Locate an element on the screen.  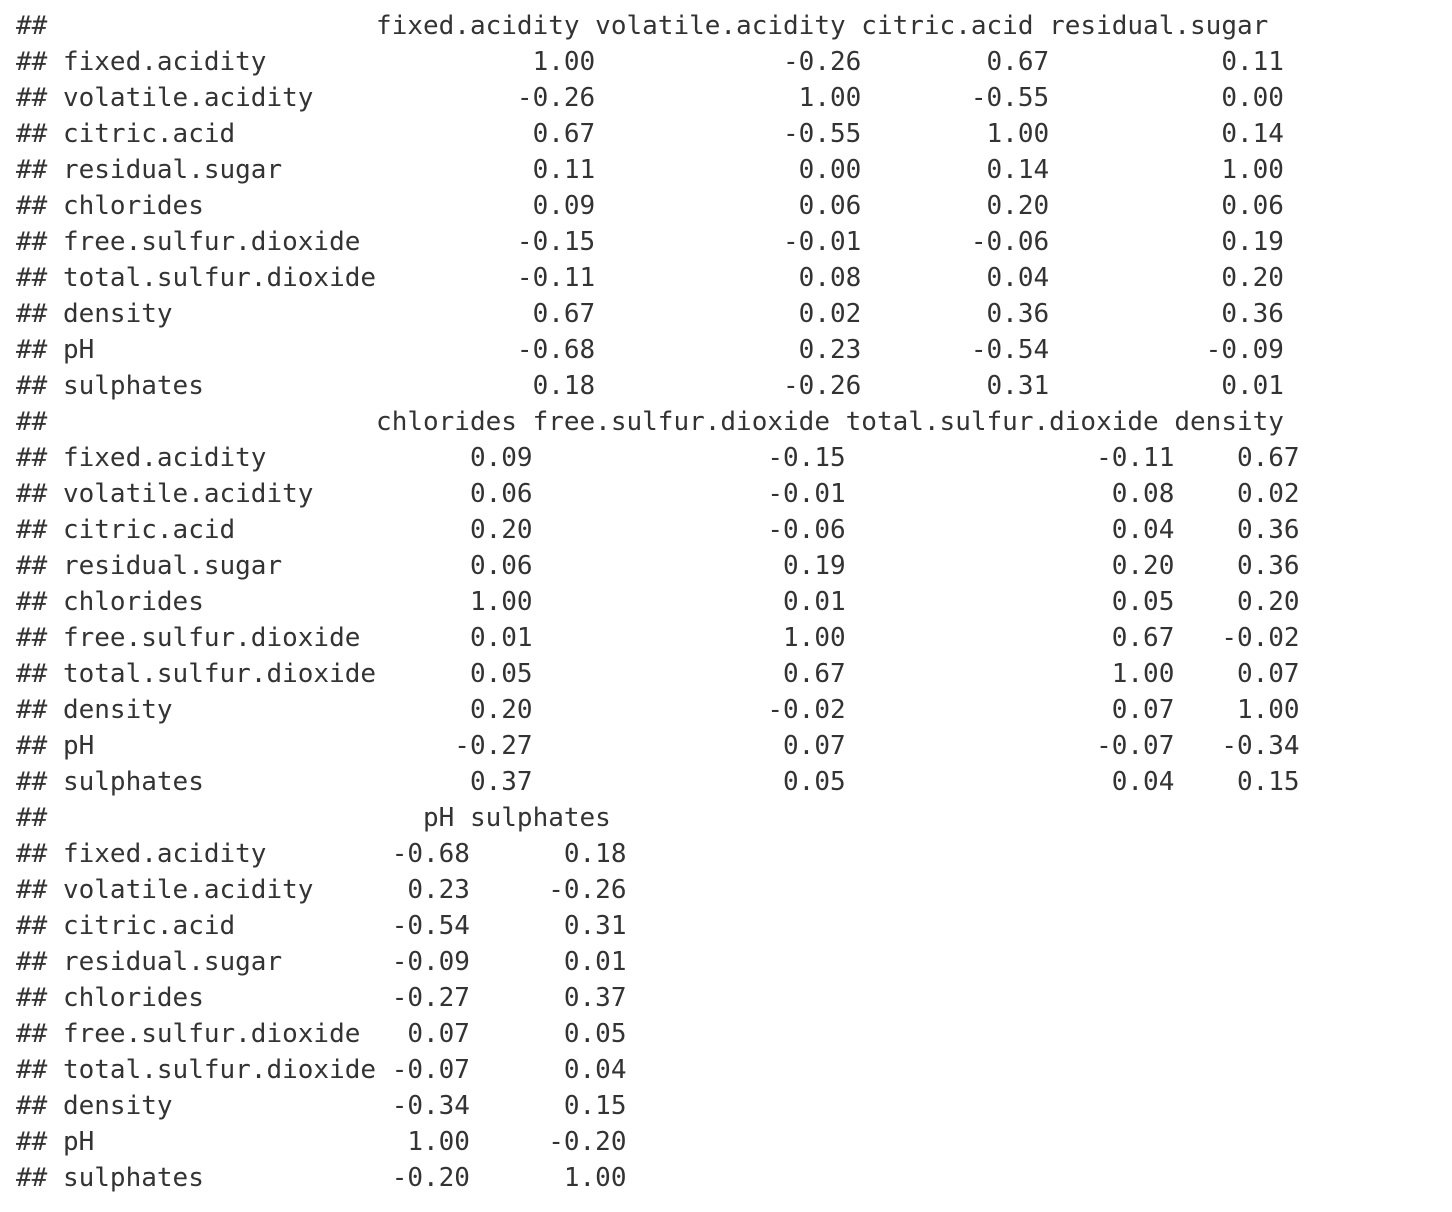
matrix-row-line: ## density -0.34 0.15 is located at coordinates (658, 1106).